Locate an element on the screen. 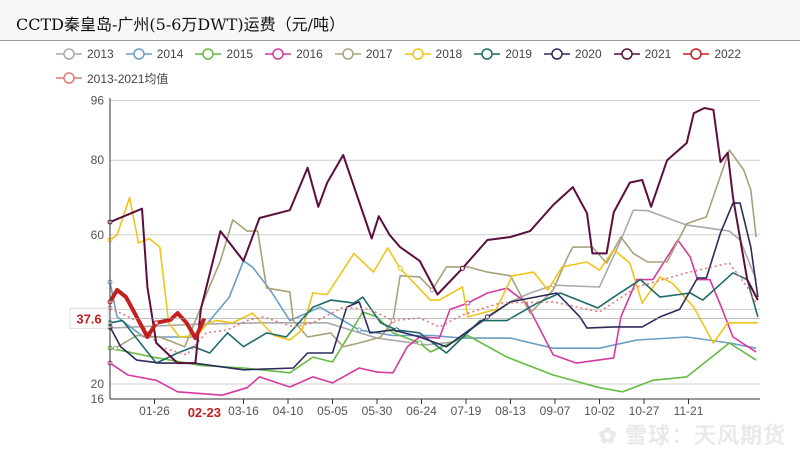 The height and width of the screenshot is (460, 800). y-tick-label: 96 is located at coordinates (98, 101).